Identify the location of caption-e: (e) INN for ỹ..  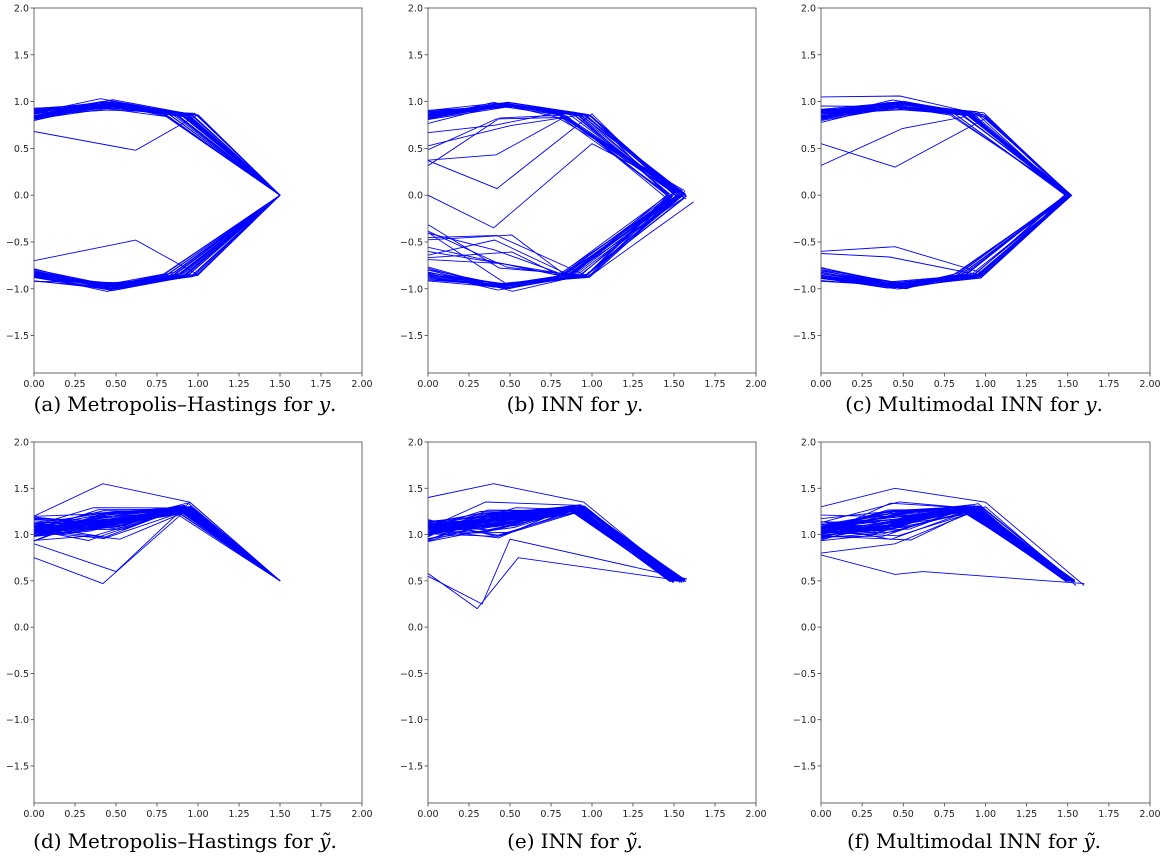
(575, 841).